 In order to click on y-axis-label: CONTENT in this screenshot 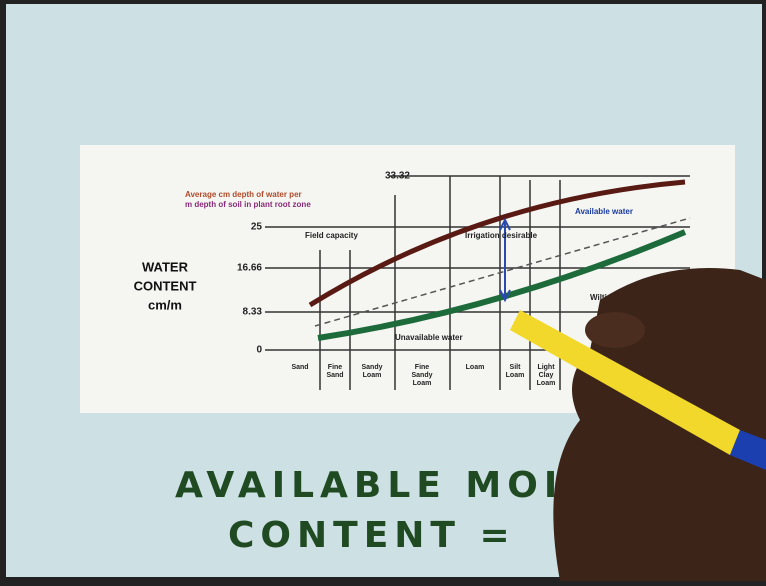, I will do `click(165, 285)`.